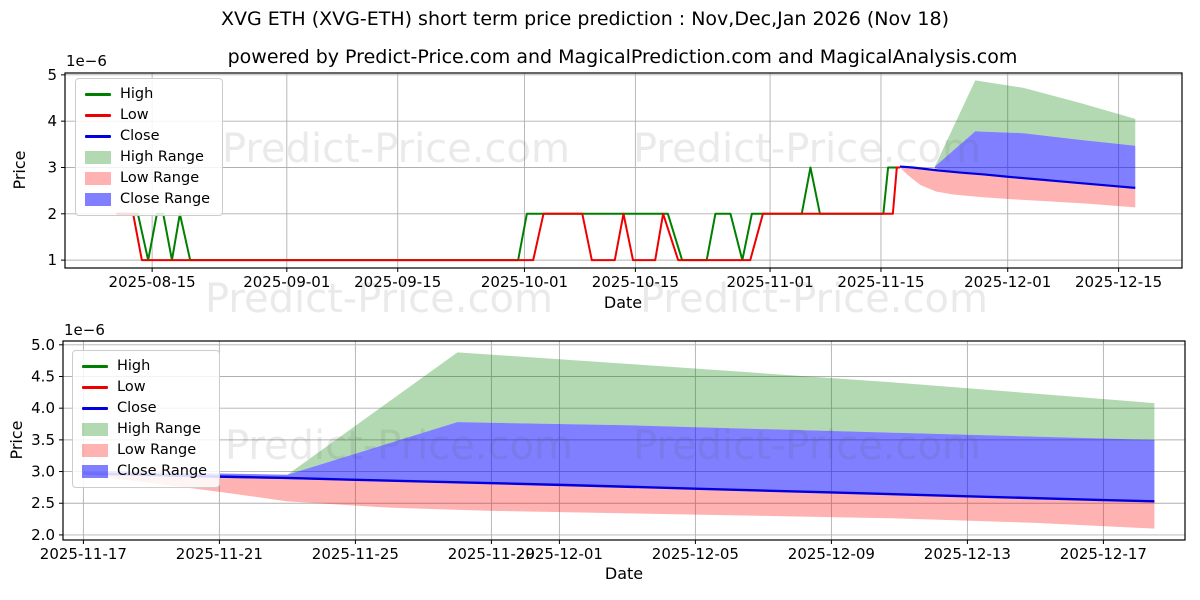  I want to click on x-tick-label: 2025-11-15, so click(880, 282).